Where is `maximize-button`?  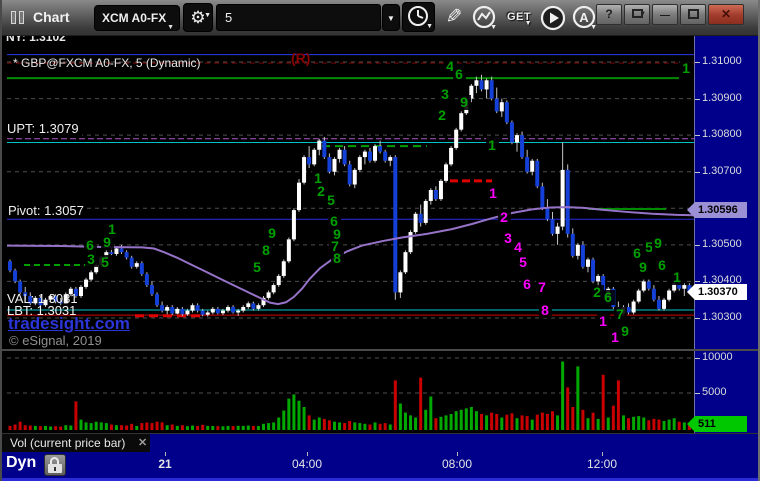
maximize-button is located at coordinates (693, 14).